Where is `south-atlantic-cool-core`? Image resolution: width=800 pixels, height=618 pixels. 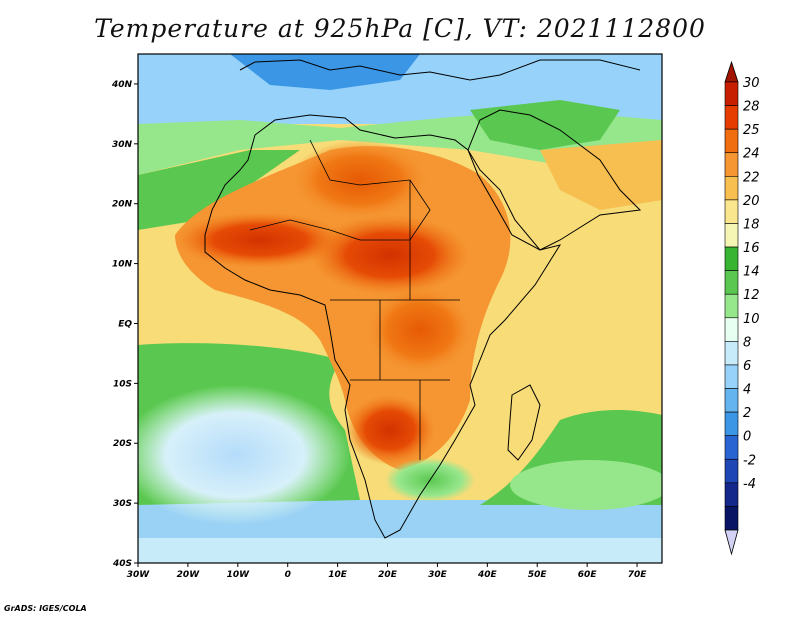 south-atlantic-cool-core is located at coordinates (244, 455).